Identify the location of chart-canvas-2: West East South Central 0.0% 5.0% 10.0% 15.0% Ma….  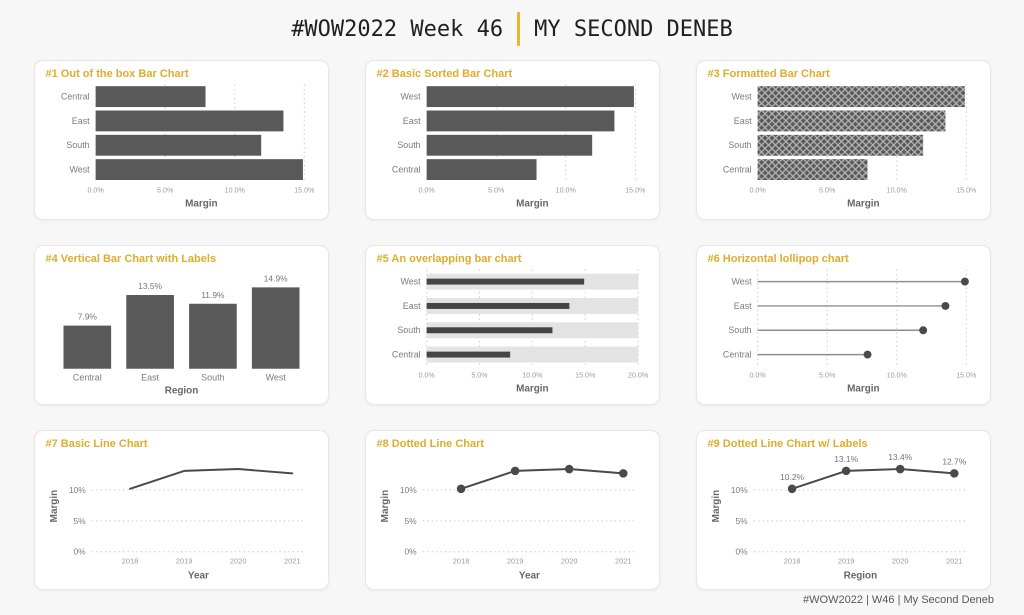
(512, 147).